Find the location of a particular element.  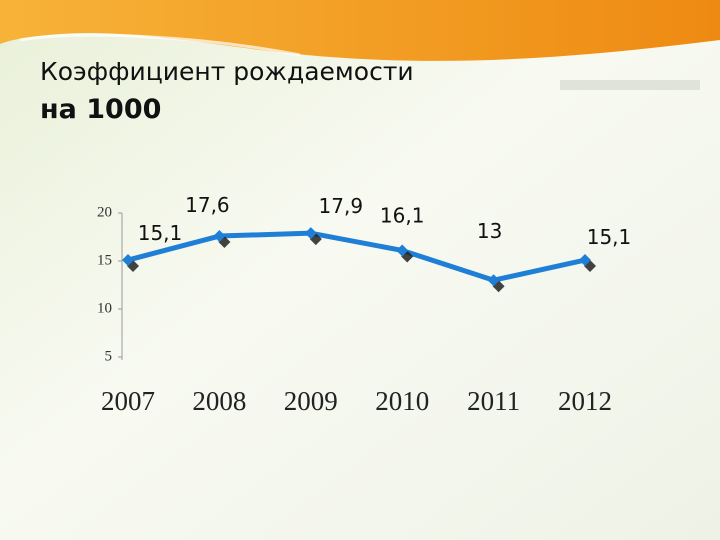

series-line is located at coordinates (356, 256).